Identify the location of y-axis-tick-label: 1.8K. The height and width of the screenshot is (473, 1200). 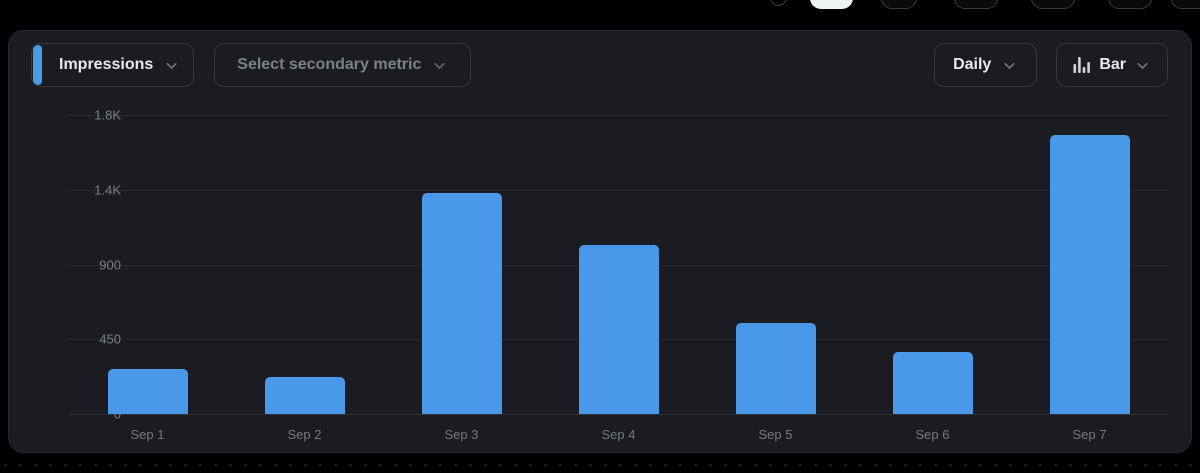
(107, 115).